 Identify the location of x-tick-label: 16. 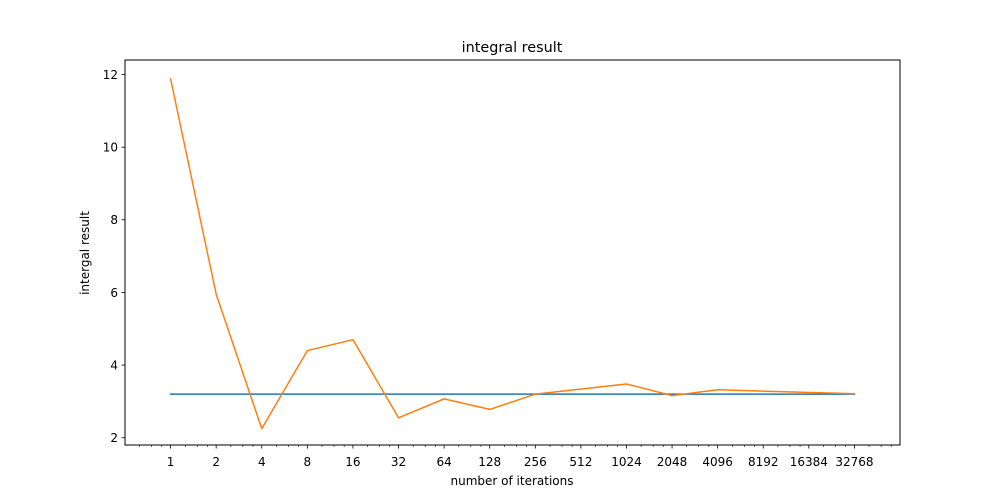
(352, 462).